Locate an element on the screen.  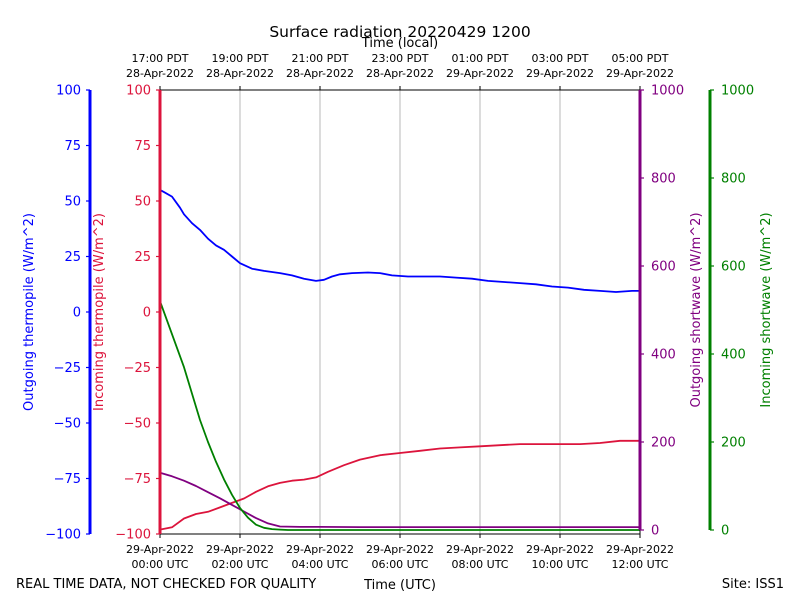
y-axis-label-incoming_shortwave: Incoming shortwave (W/m^2) is located at coordinates (766, 309).